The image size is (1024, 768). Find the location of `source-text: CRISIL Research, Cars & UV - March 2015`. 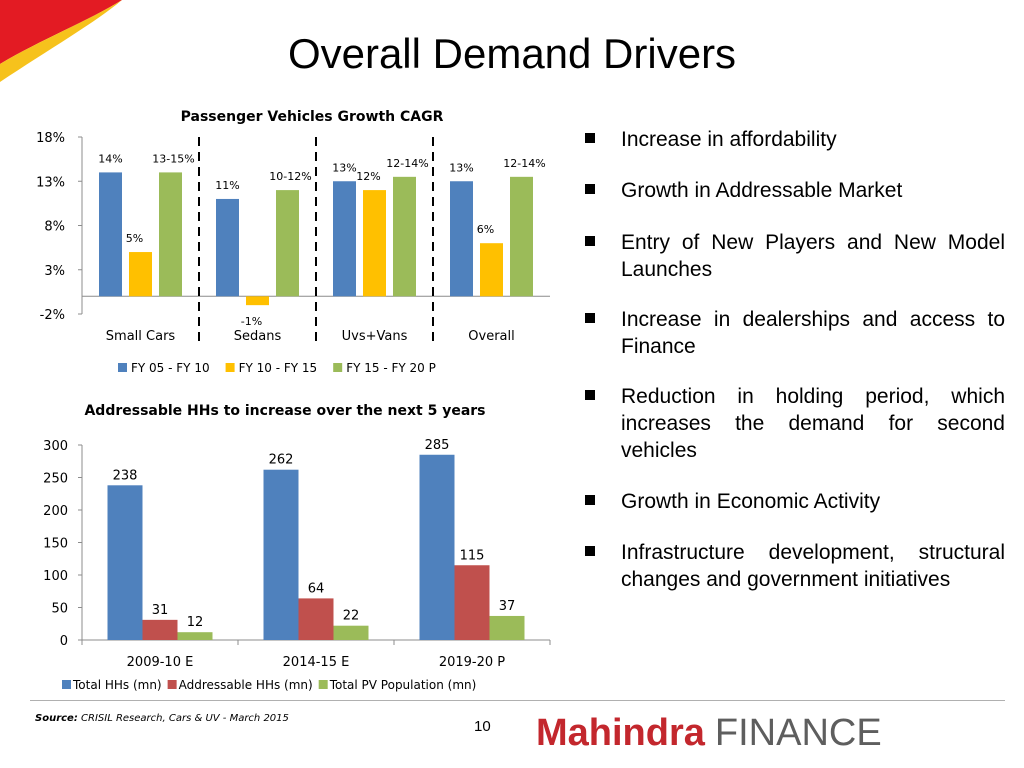

source-text: CRISIL Research, Cars & UV - March 2015 is located at coordinates (185, 718).